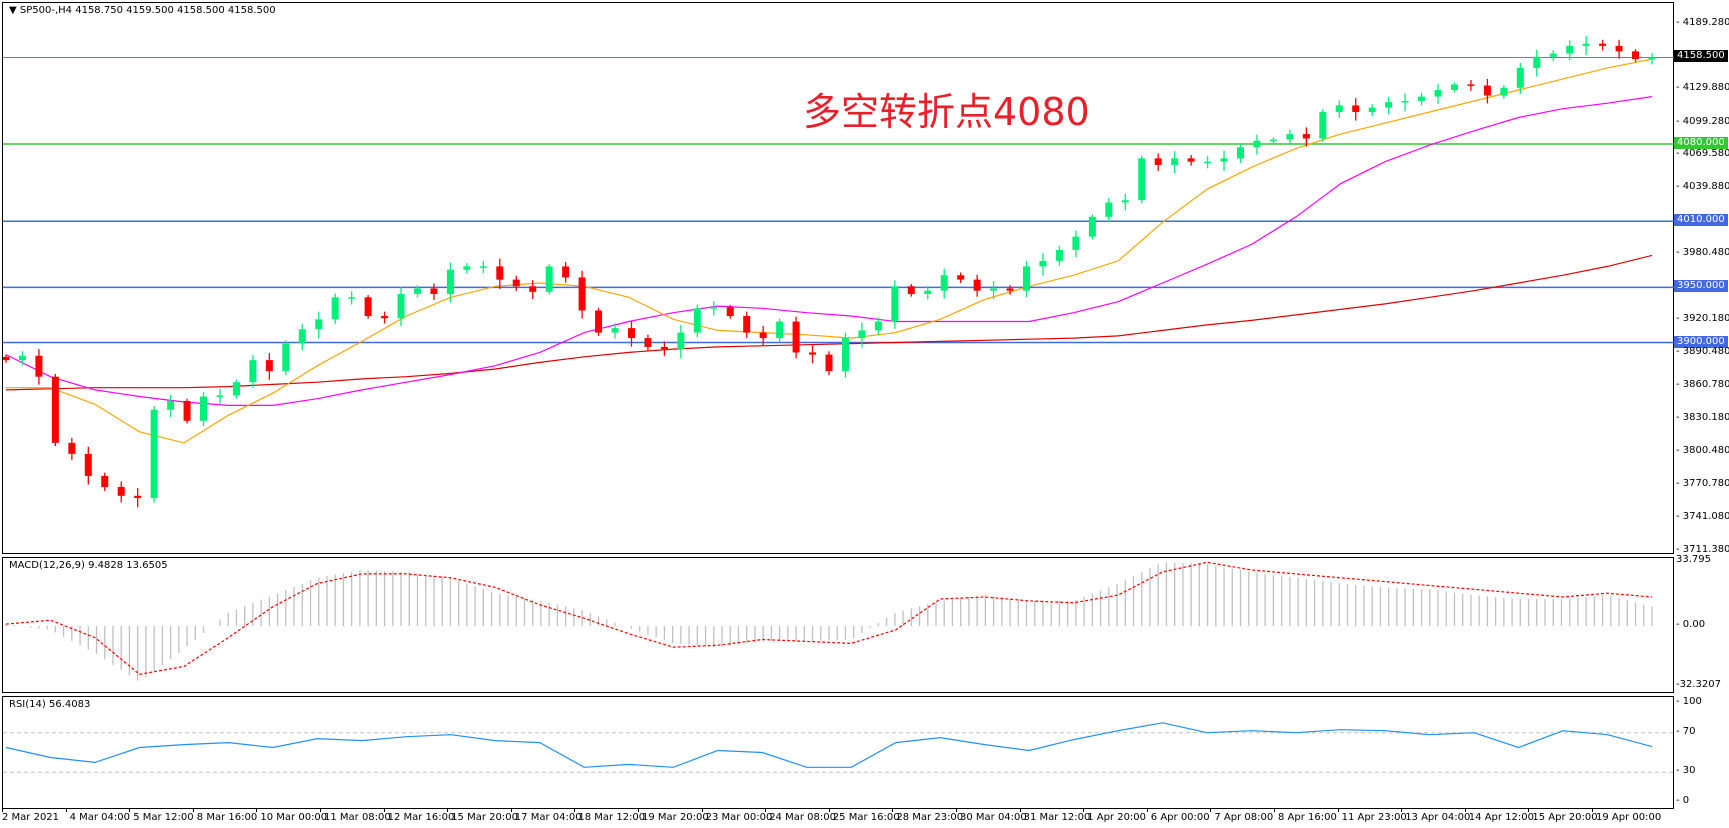  Describe the element at coordinates (1702, 187) in the screenshot. I see `price-tick: - 4039.880` at that location.